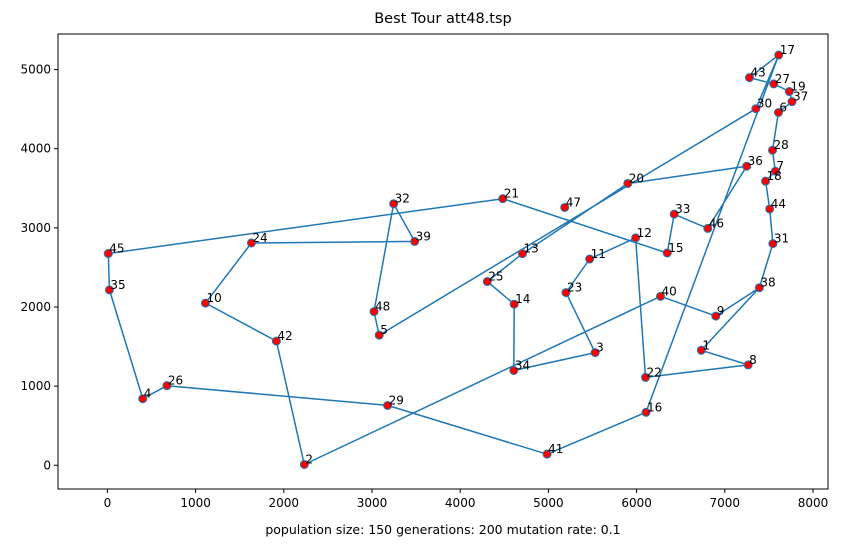 The width and height of the screenshot is (843, 547). What do you see at coordinates (781, 145) in the screenshot?
I see `city-label-28: 28` at bounding box center [781, 145].